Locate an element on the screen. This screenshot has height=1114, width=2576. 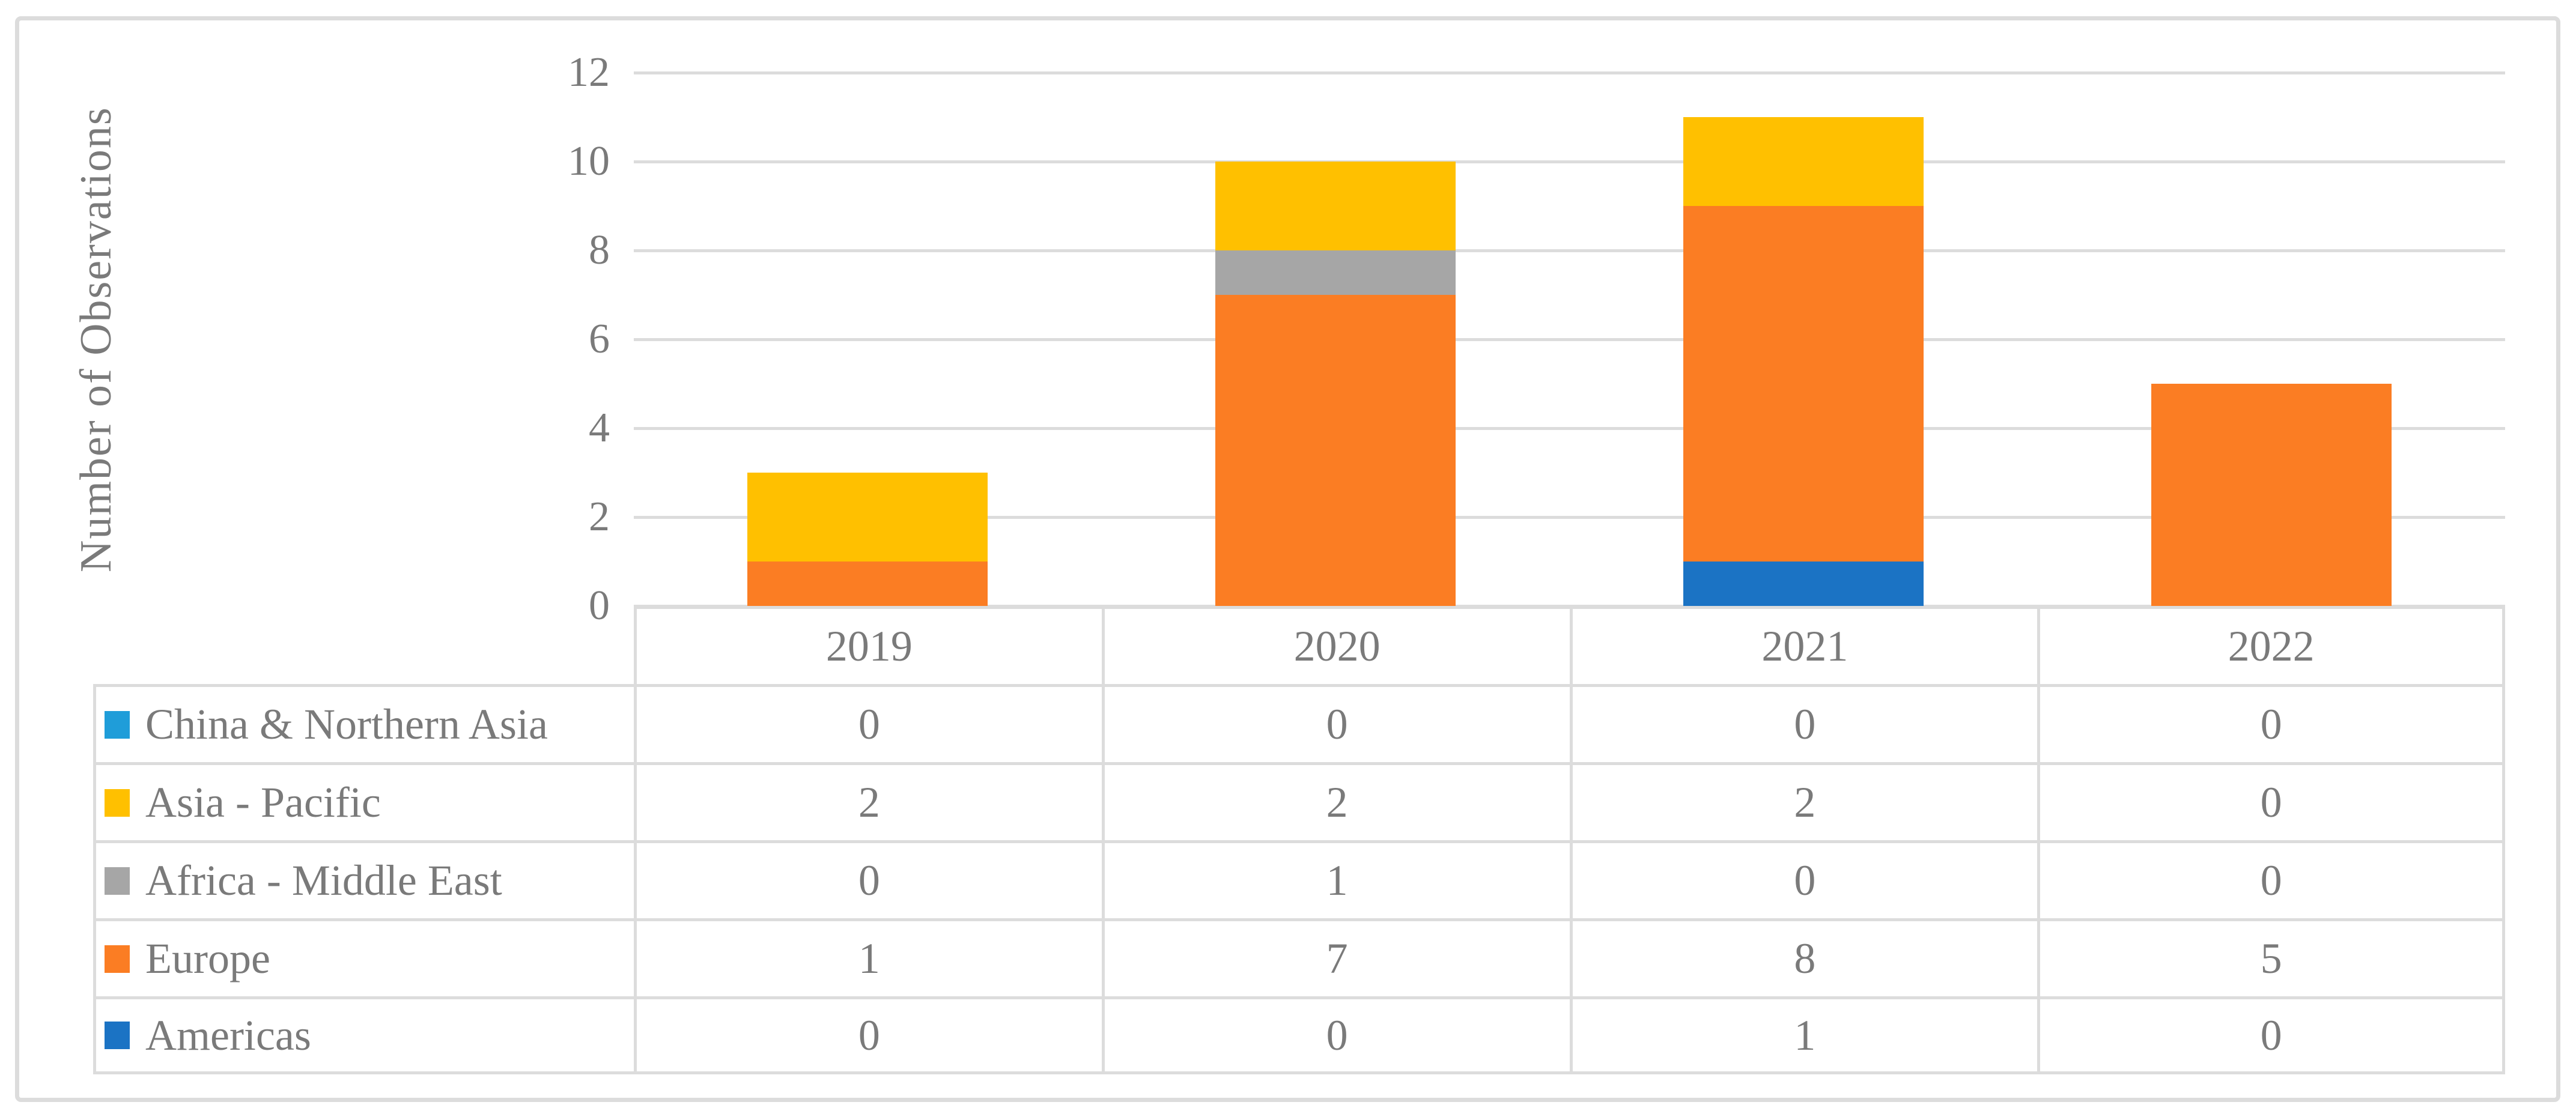
year-header-cell-2020: 2020 is located at coordinates (1336, 645).